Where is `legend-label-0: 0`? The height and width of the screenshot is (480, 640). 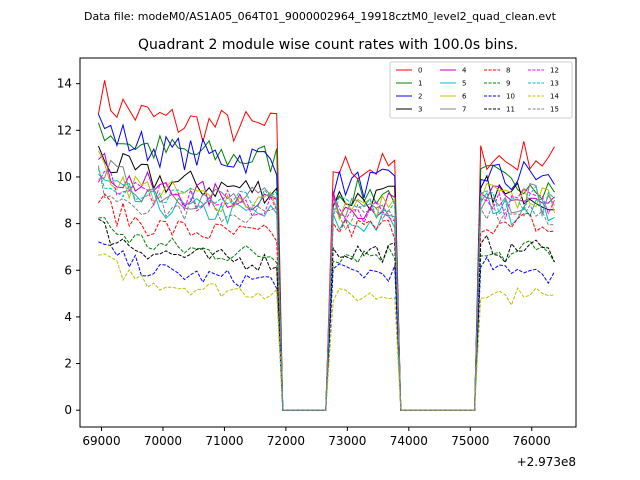
legend-label-0: 0 is located at coordinates (420, 71).